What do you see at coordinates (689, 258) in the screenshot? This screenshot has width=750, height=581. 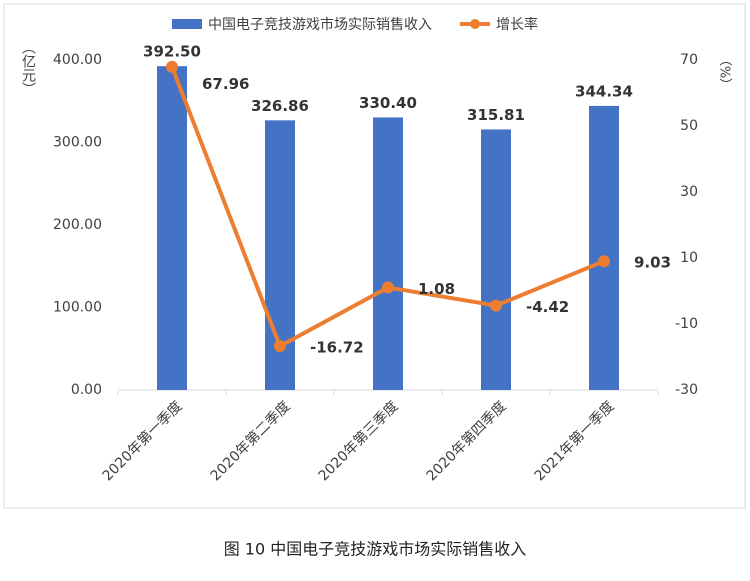 I see `y2-tick-label: 10` at bounding box center [689, 258].